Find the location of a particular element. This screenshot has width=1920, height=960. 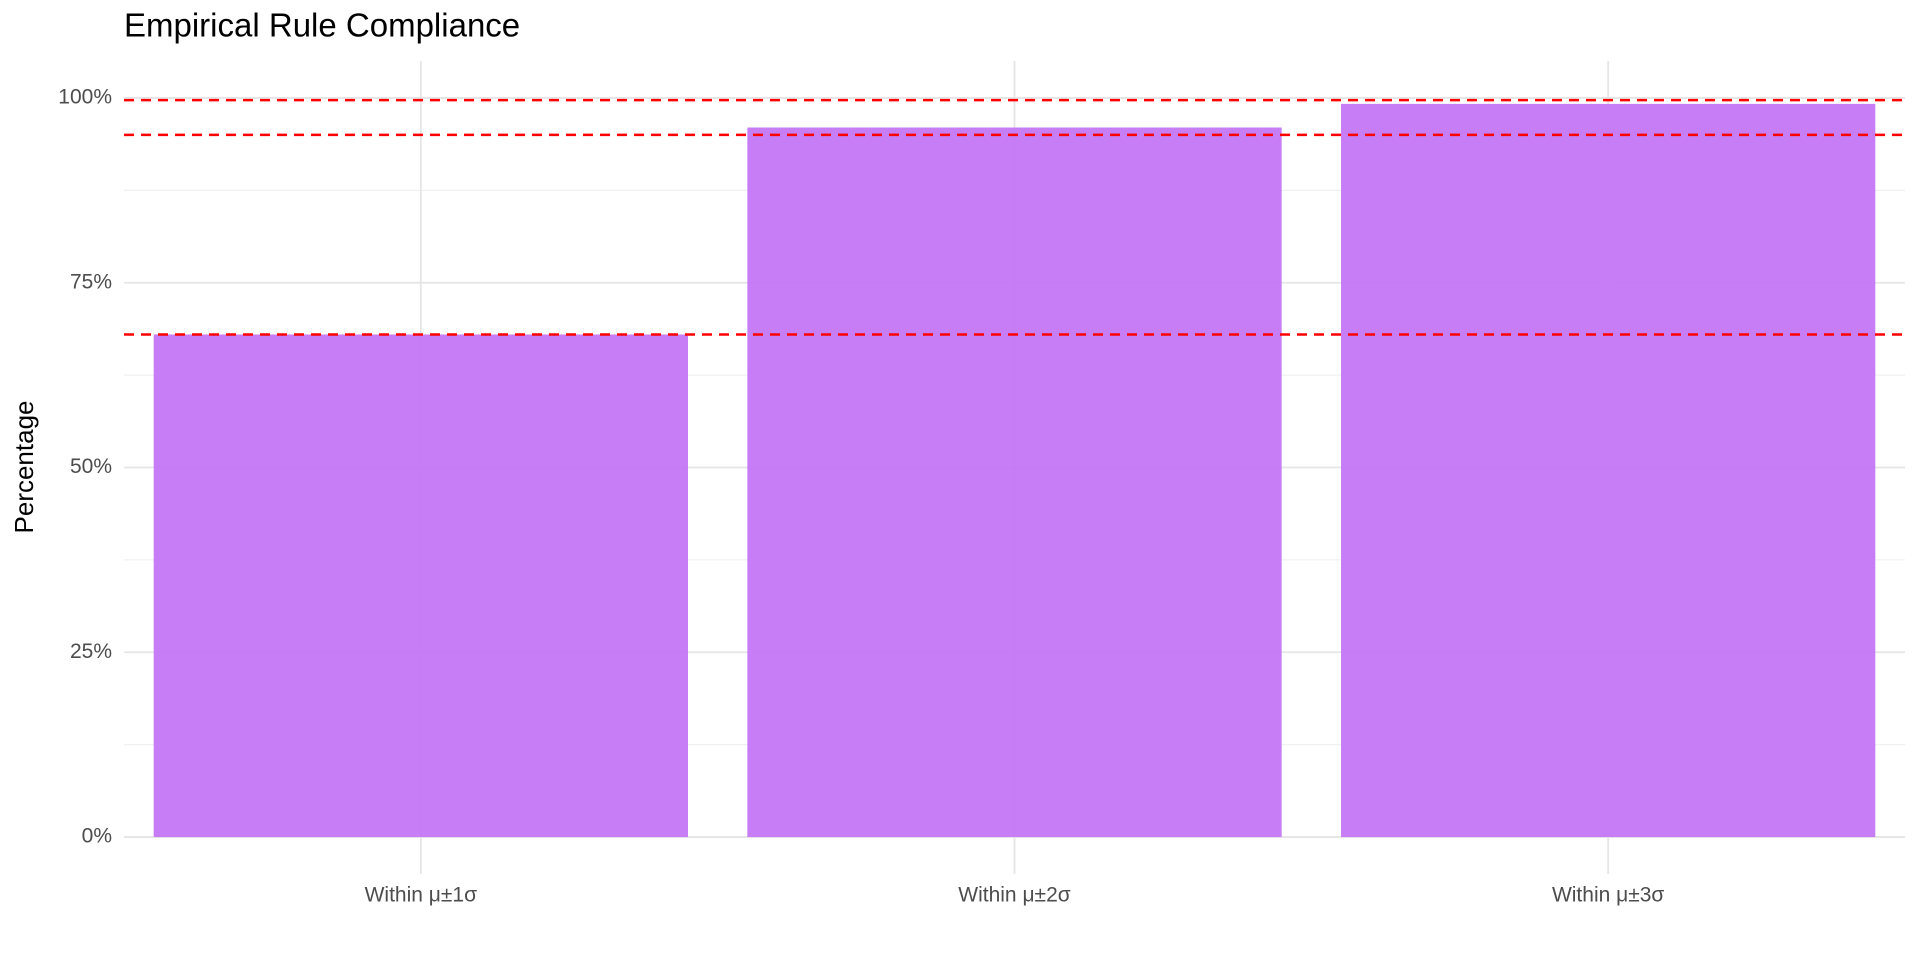

y-tick-label: 100% is located at coordinates (85, 97).